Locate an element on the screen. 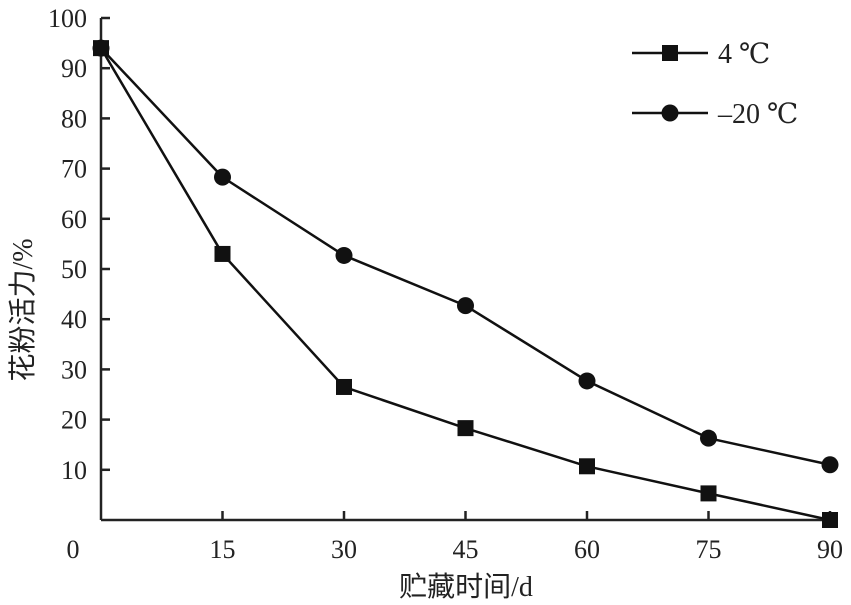 This screenshot has width=851, height=605. x-tick-label: 45 is located at coordinates (466, 549).